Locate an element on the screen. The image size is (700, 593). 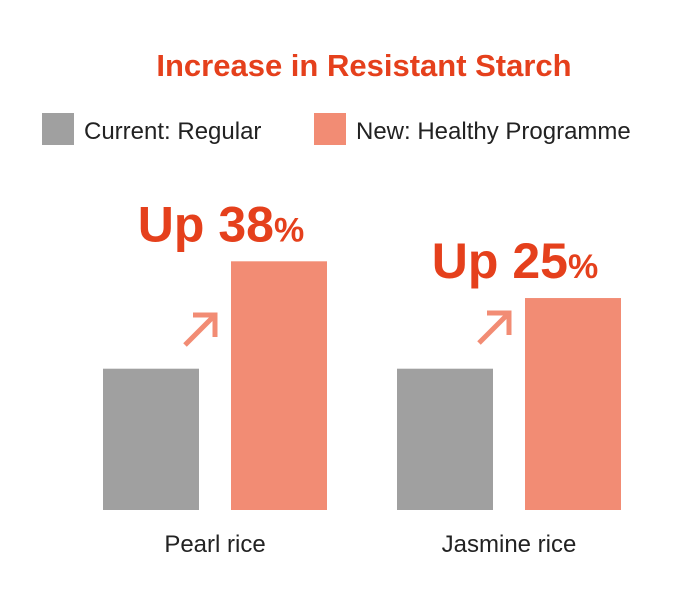
category-label-jasmine-rice: Jasmine rice is located at coordinates (509, 544).